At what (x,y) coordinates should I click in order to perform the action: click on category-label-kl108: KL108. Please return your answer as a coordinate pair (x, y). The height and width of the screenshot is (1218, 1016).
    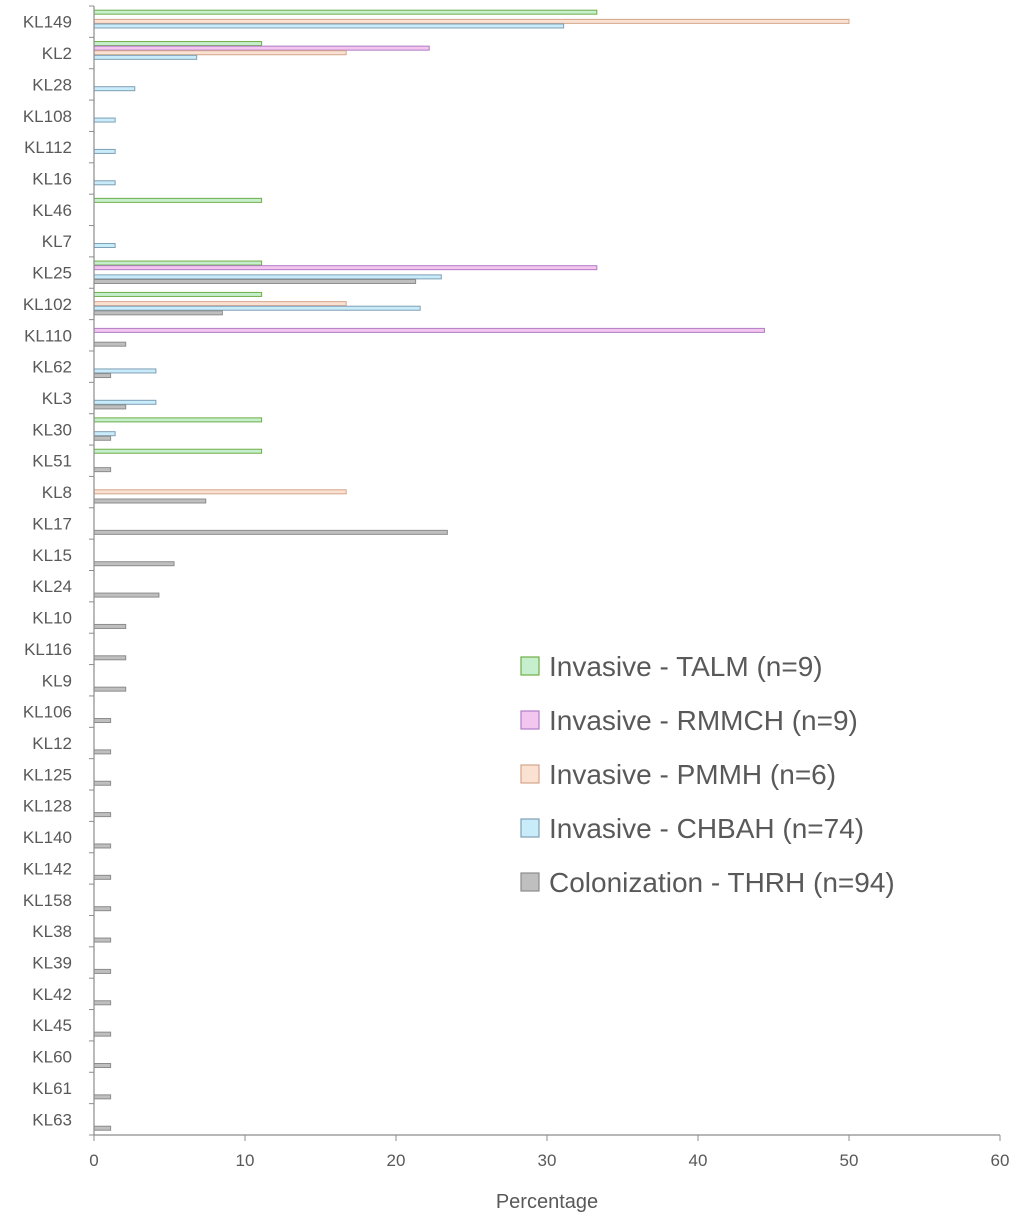
    Looking at the image, I should click on (47, 116).